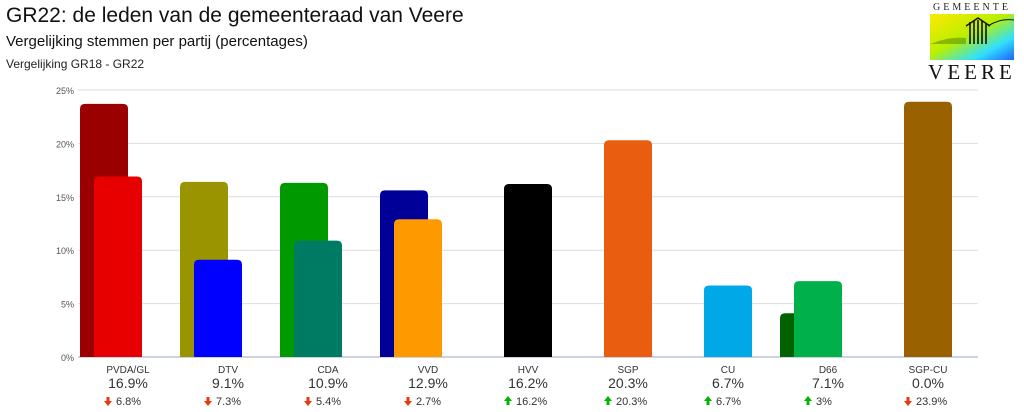  I want to click on value-label: 16.2%, so click(528, 383).